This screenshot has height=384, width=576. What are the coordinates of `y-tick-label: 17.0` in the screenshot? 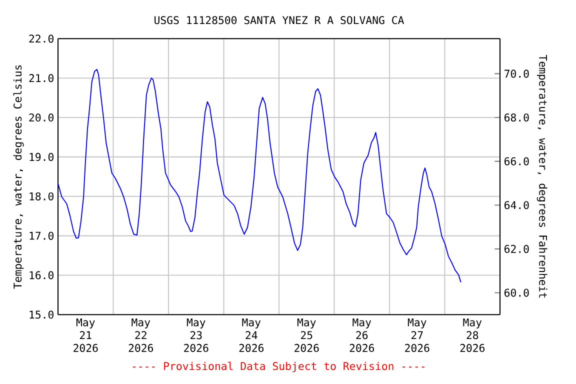 It's located at (42, 236).